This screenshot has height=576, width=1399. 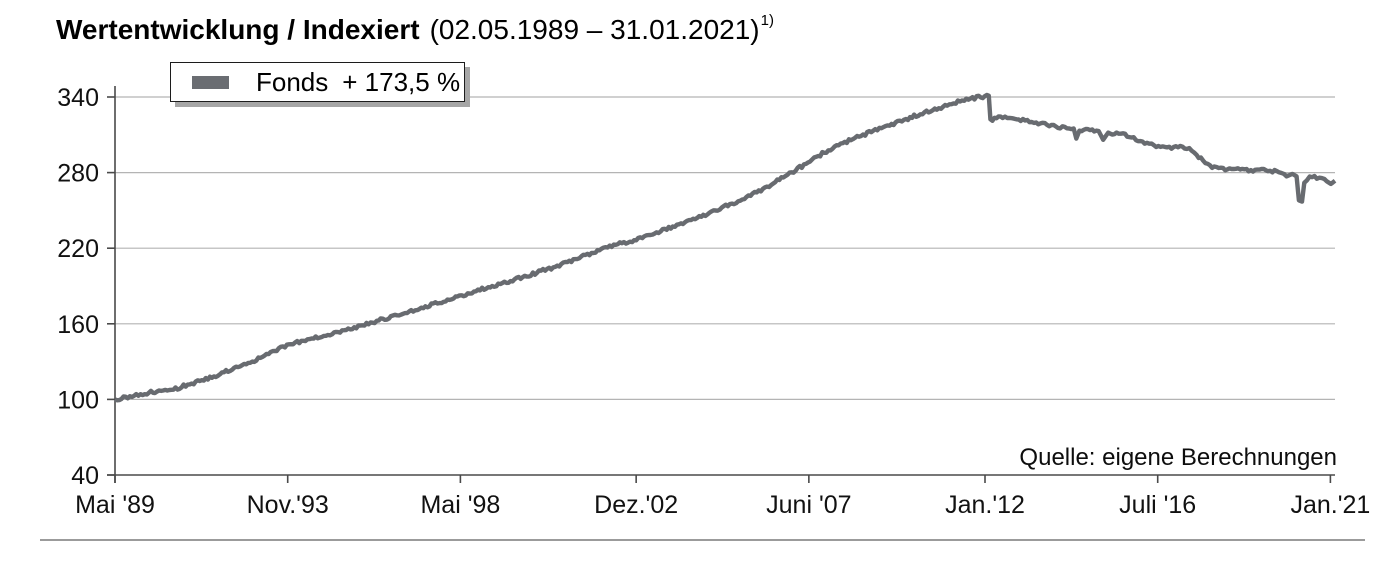 What do you see at coordinates (288, 505) in the screenshot?
I see `x-tick-label: Nov.'93` at bounding box center [288, 505].